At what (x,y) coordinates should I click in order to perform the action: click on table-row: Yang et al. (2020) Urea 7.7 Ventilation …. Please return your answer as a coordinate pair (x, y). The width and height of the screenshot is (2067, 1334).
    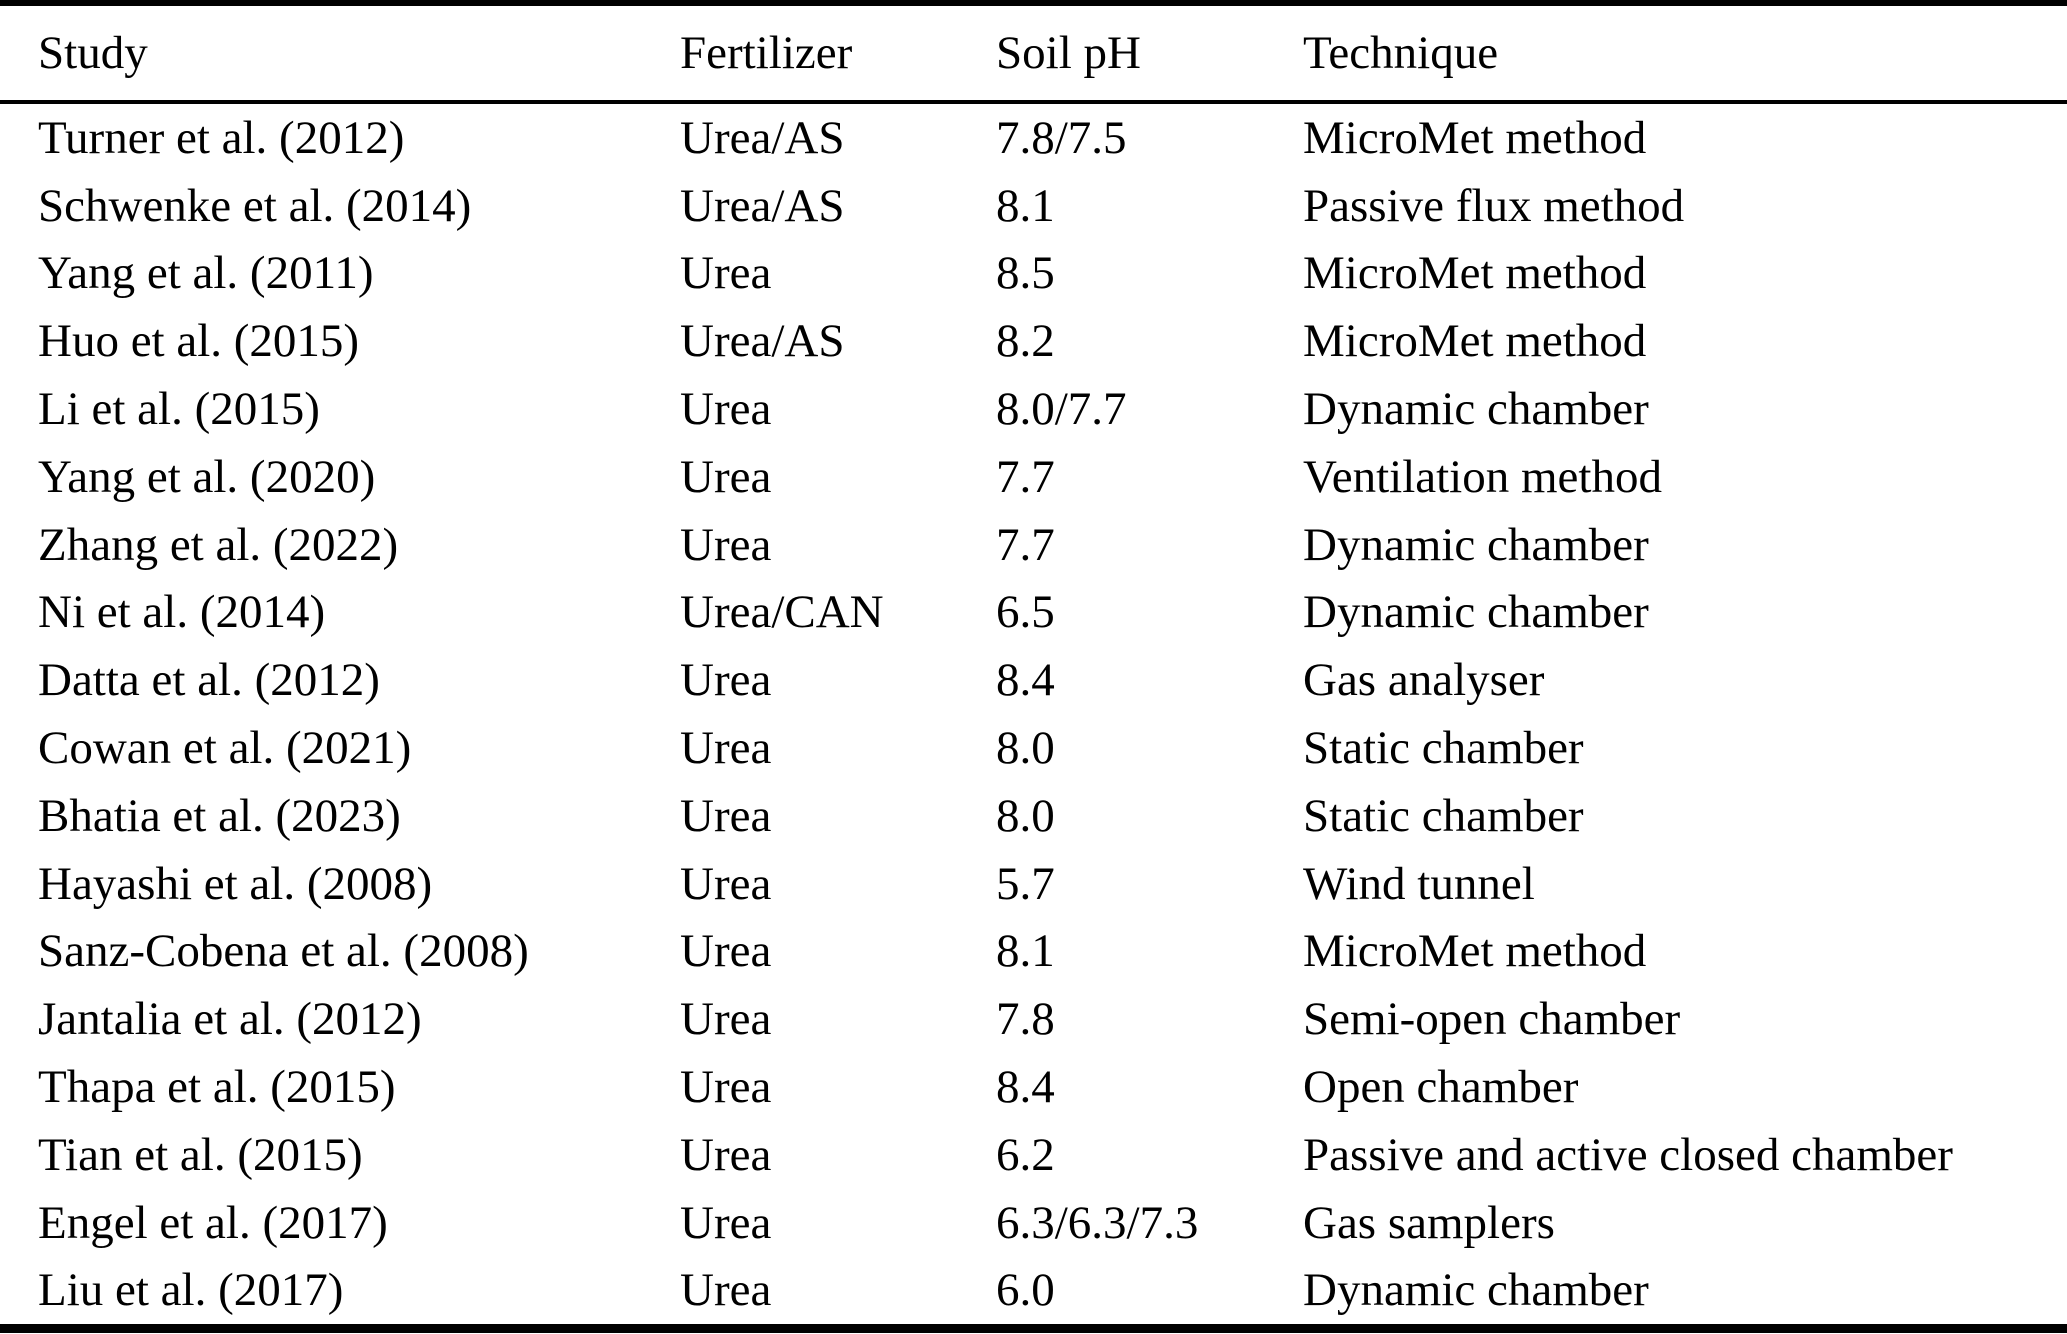
    Looking at the image, I should click on (1033, 477).